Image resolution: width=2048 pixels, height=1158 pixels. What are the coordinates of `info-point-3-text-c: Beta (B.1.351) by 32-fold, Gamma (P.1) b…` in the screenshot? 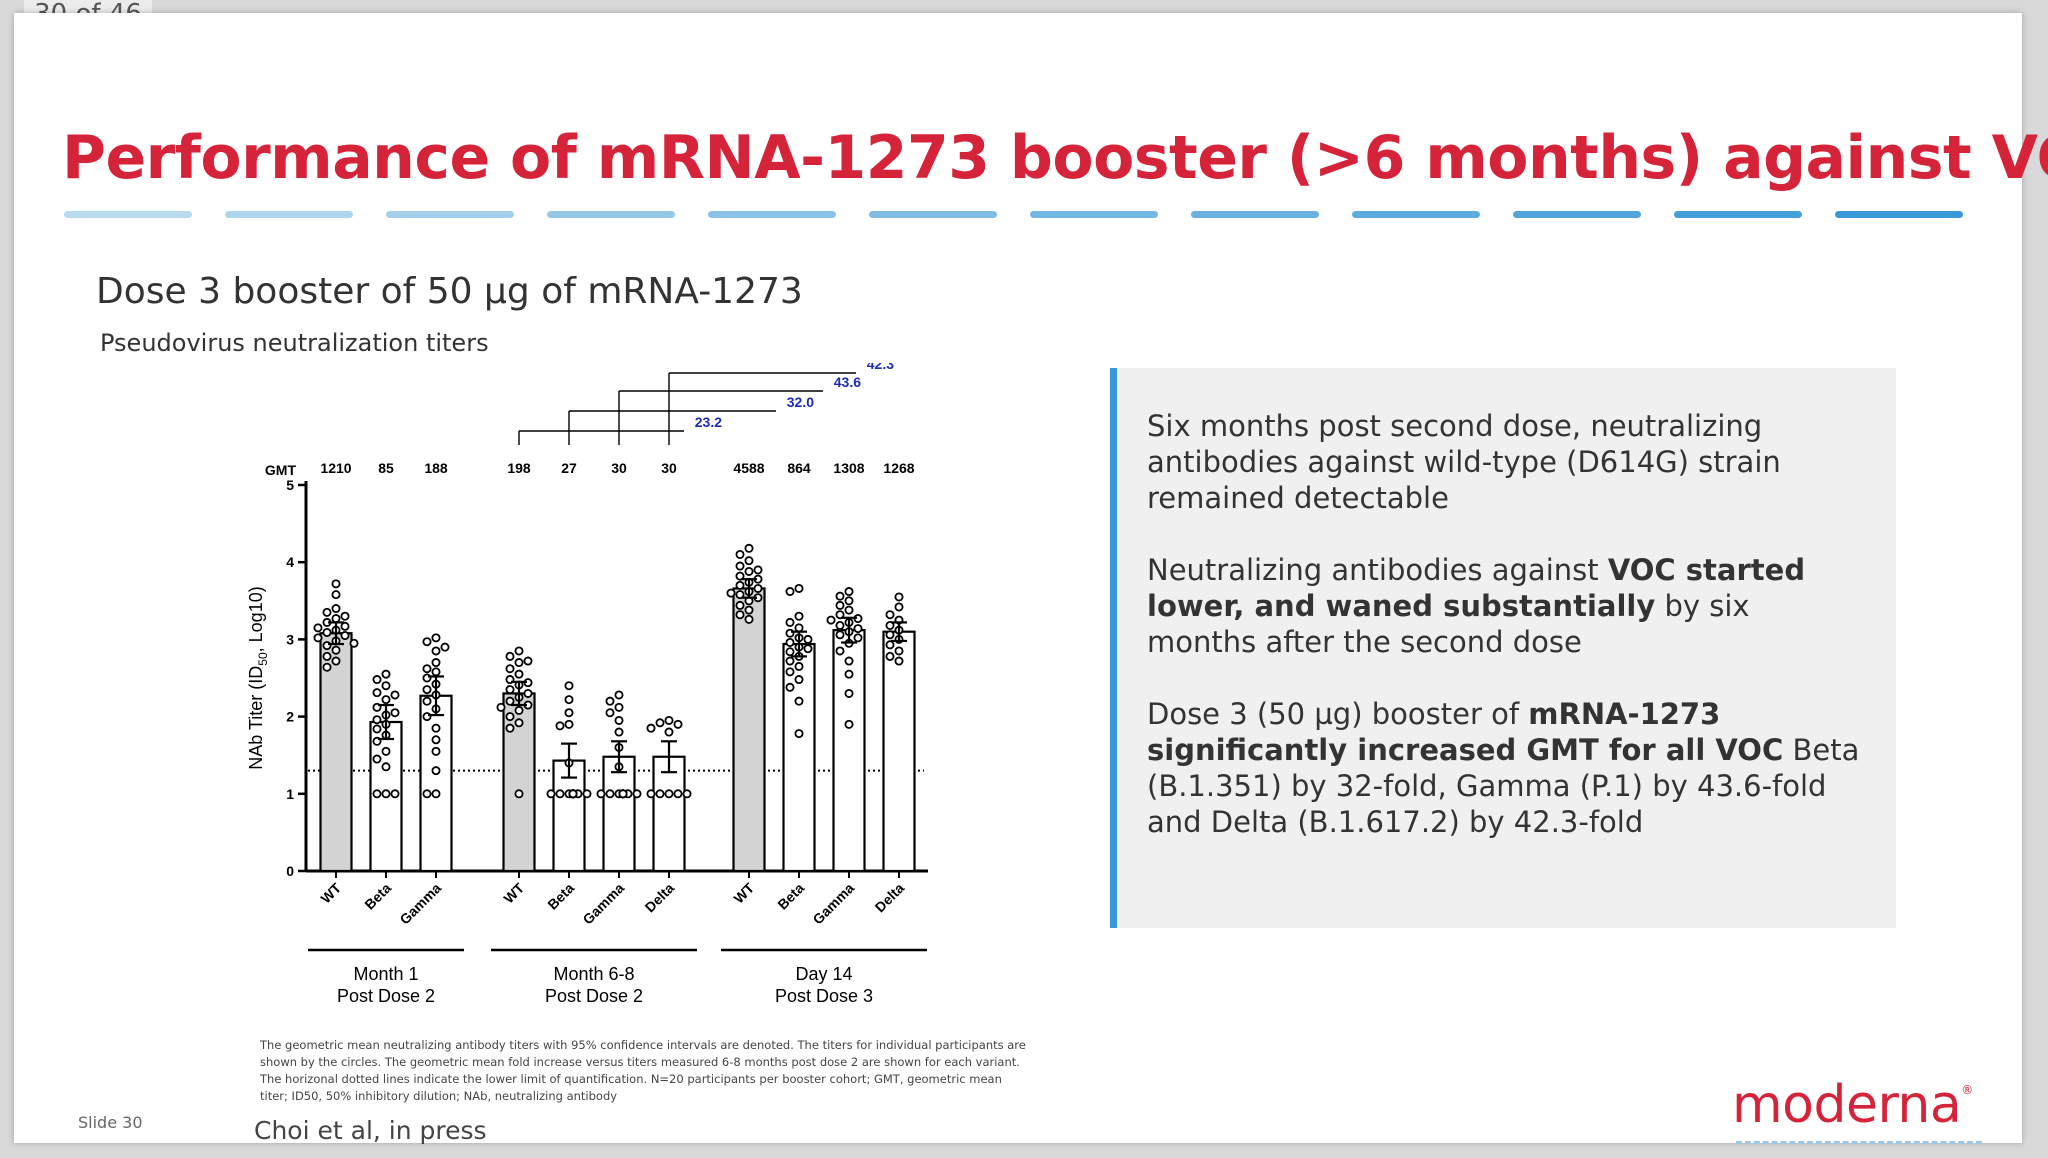 It's located at (1503, 786).